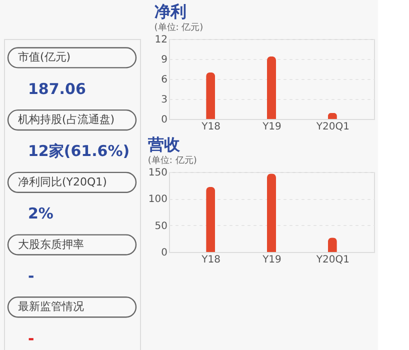 The height and width of the screenshot is (350, 409). I want to click on y-tick-label: 150, so click(158, 173).